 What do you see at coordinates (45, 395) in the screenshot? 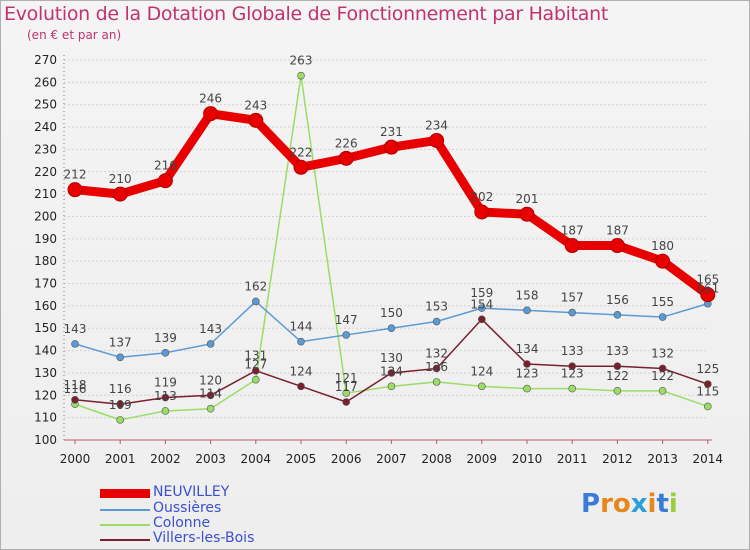
I see `y-tick-label: 120` at bounding box center [45, 395].